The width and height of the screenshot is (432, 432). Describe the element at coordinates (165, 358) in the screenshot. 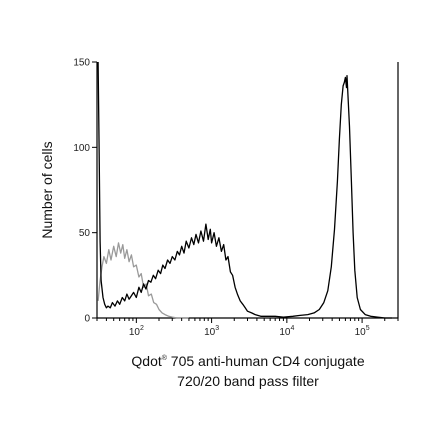

I see `registered-mark: ®` at that location.